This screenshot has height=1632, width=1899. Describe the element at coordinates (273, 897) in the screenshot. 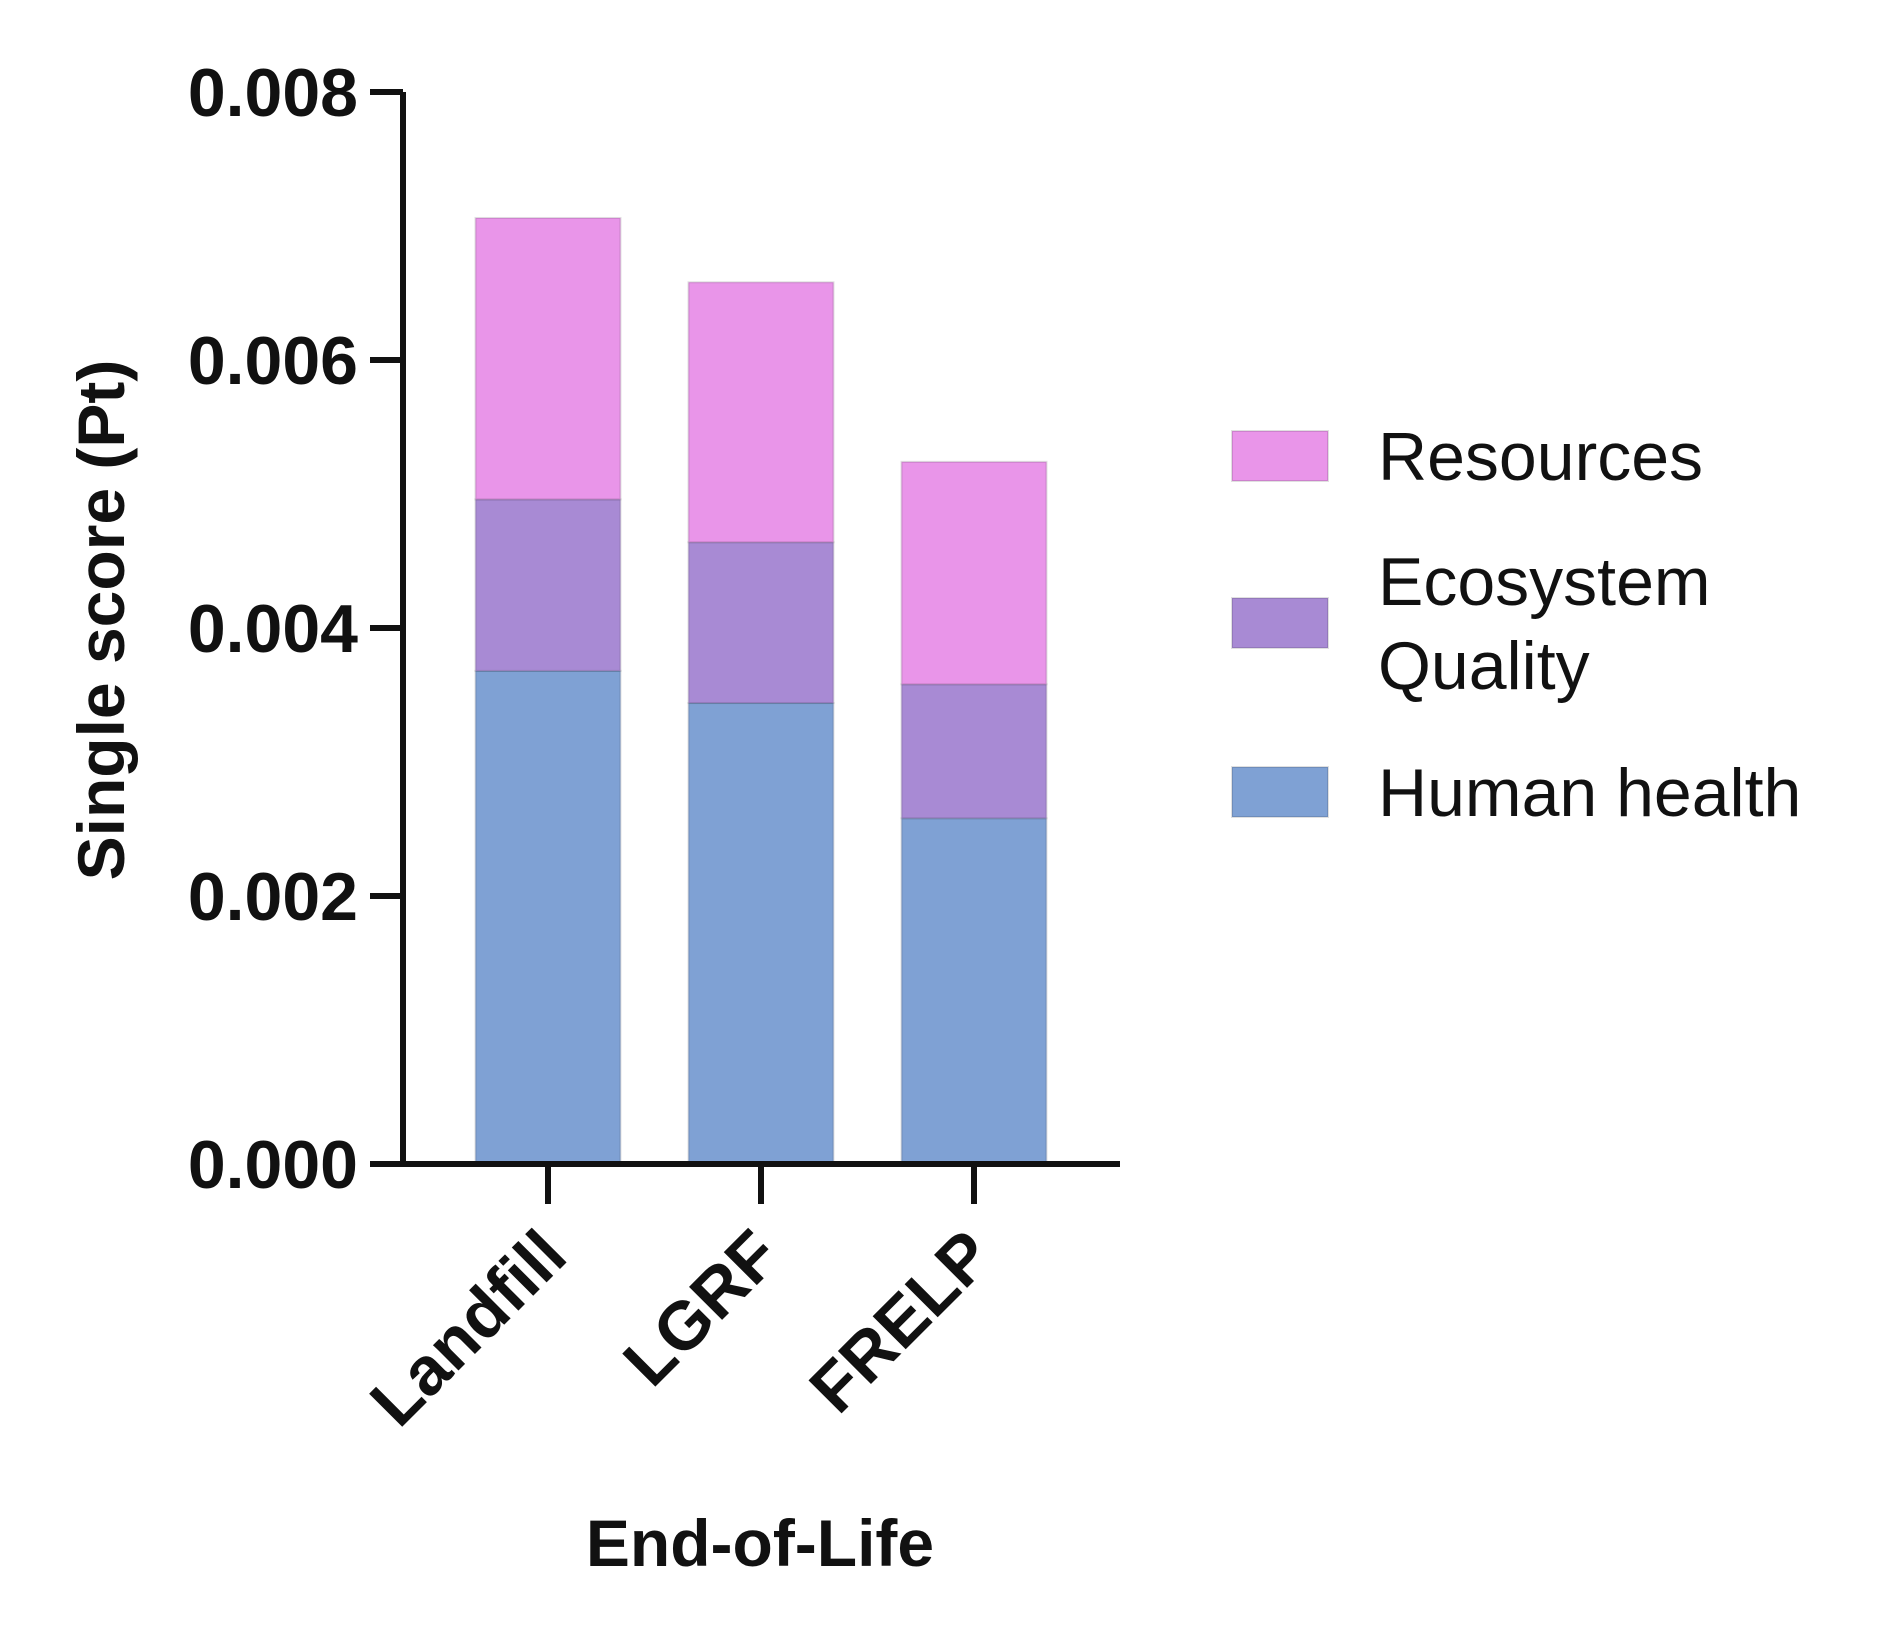

I see `y-tick-label: 0.002` at that location.